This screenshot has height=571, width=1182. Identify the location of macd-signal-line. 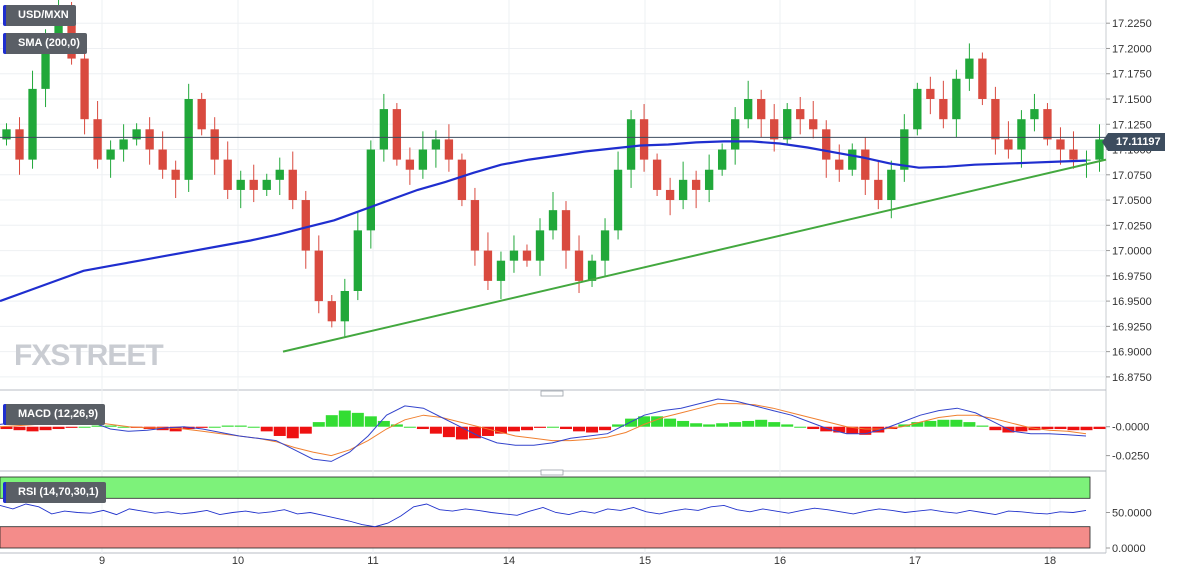
(543, 430).